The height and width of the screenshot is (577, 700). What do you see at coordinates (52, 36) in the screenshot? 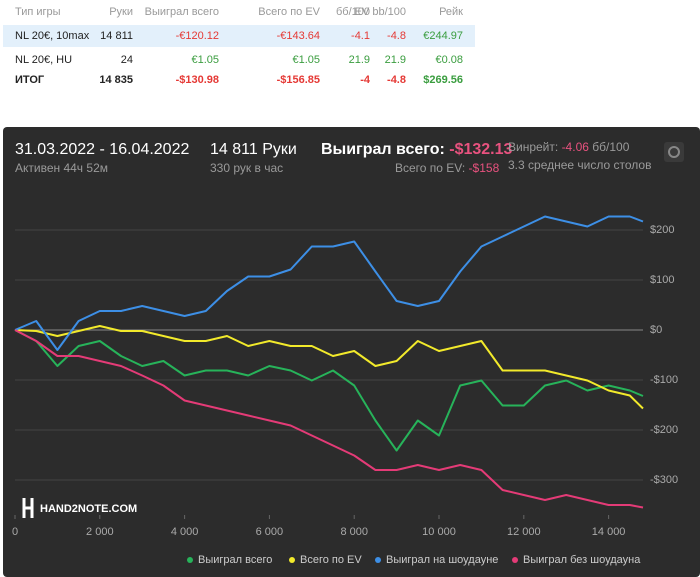
I see `table-cell: NL 20€, 10max` at bounding box center [52, 36].